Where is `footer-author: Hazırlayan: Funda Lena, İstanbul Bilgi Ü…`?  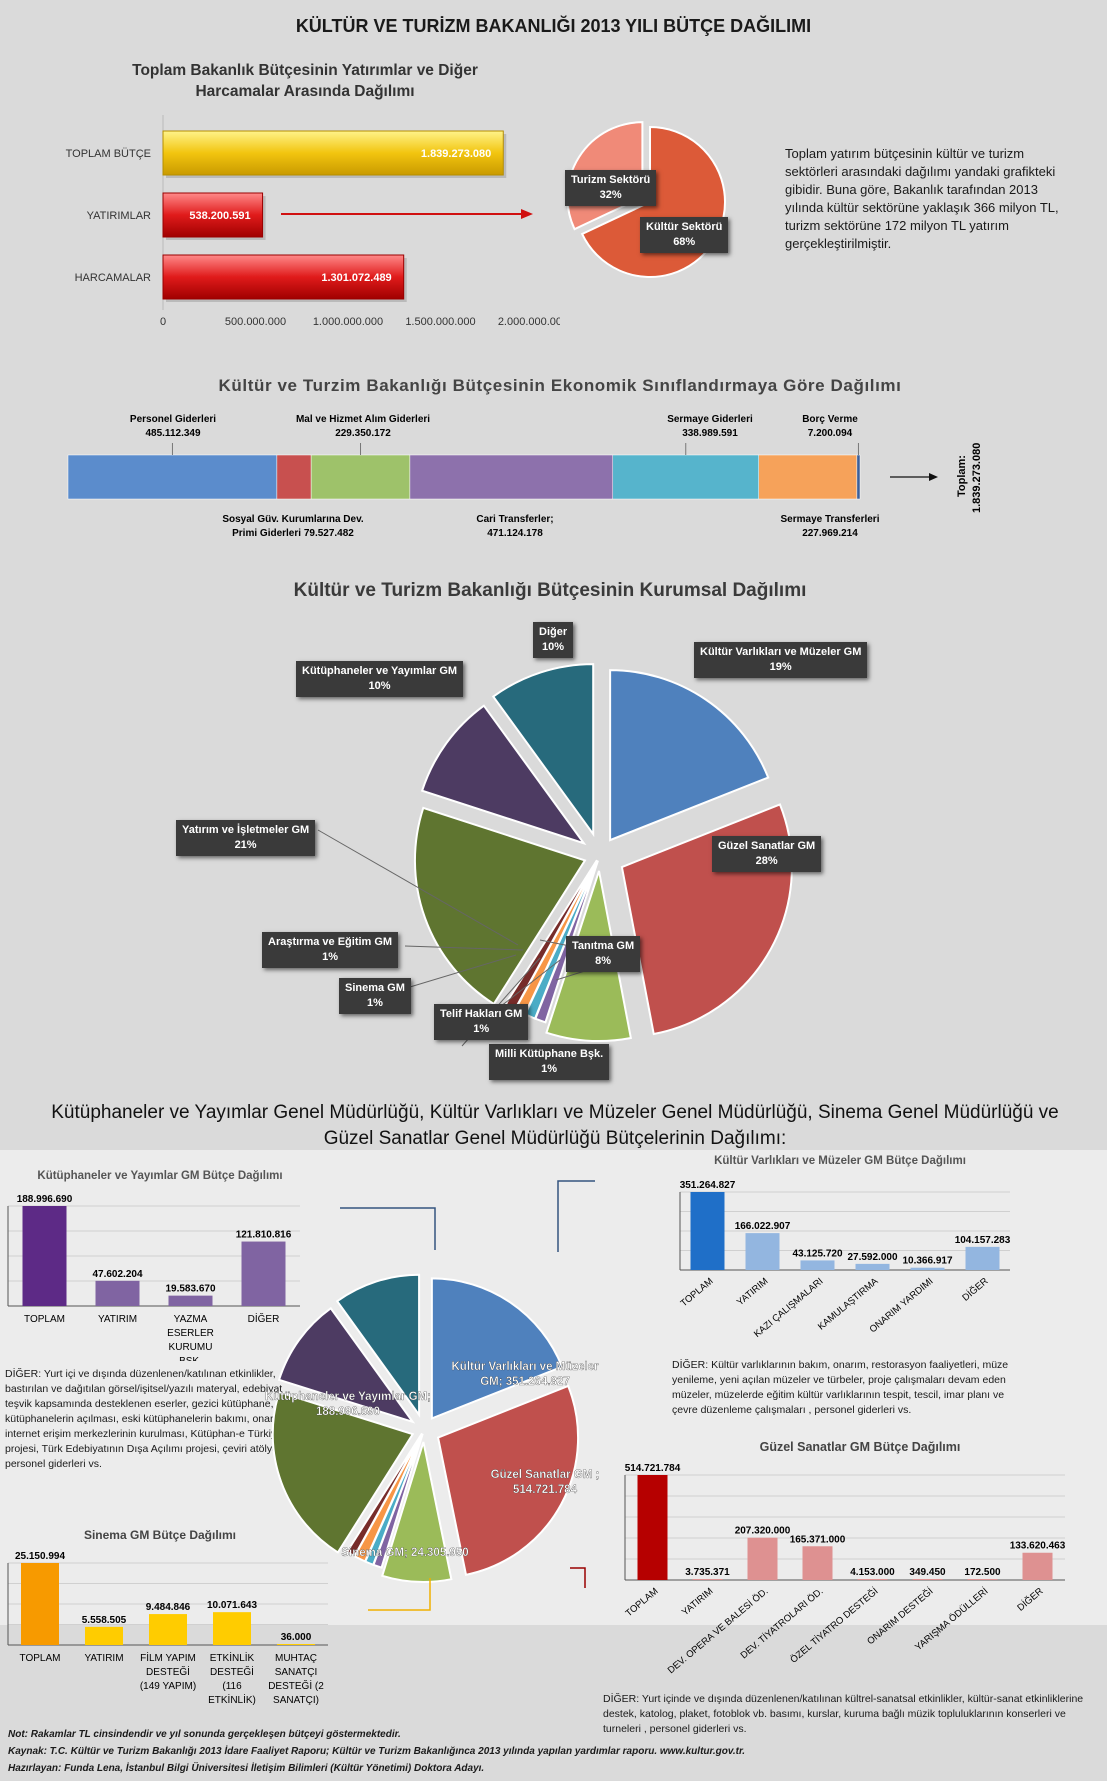
footer-author: Hazırlayan: Funda Lena, İstanbul Bilgi Ü… is located at coordinates (246, 1768).